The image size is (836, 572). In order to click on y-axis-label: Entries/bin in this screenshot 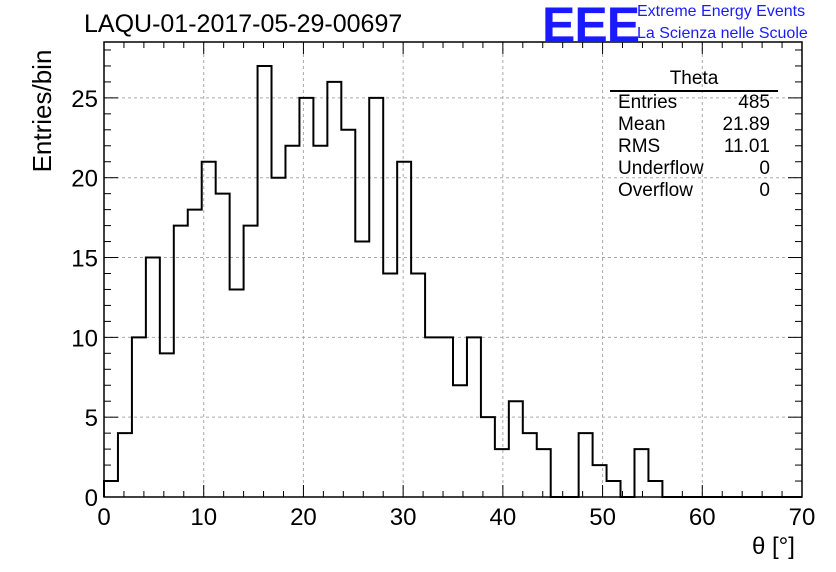, I will do `click(42, 111)`.